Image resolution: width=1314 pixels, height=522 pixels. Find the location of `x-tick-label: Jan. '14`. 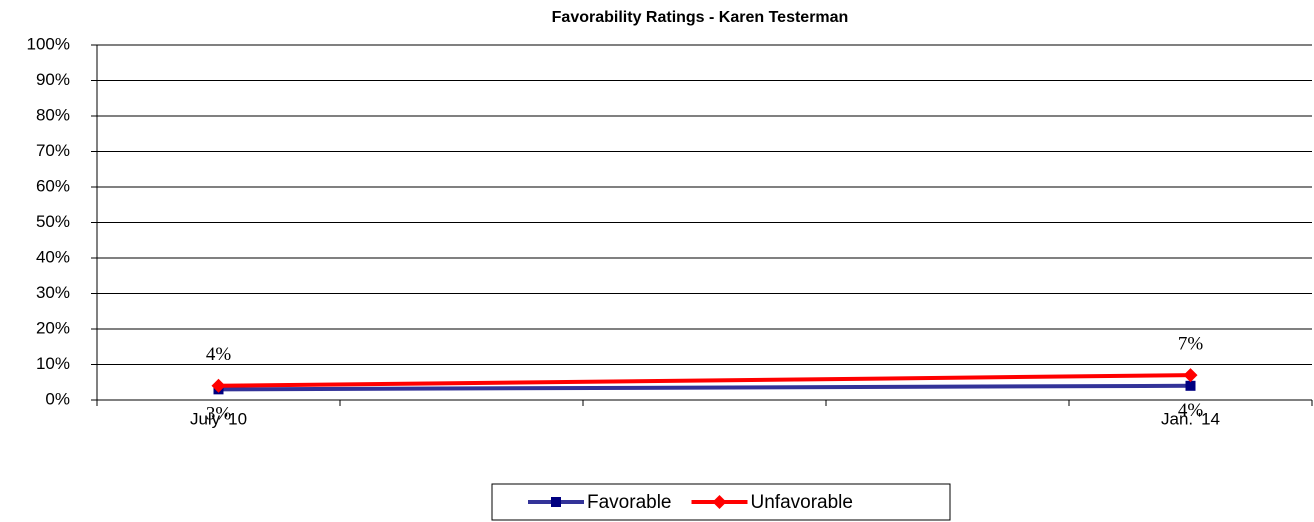

x-tick-label: Jan. '14 is located at coordinates (1190, 418).